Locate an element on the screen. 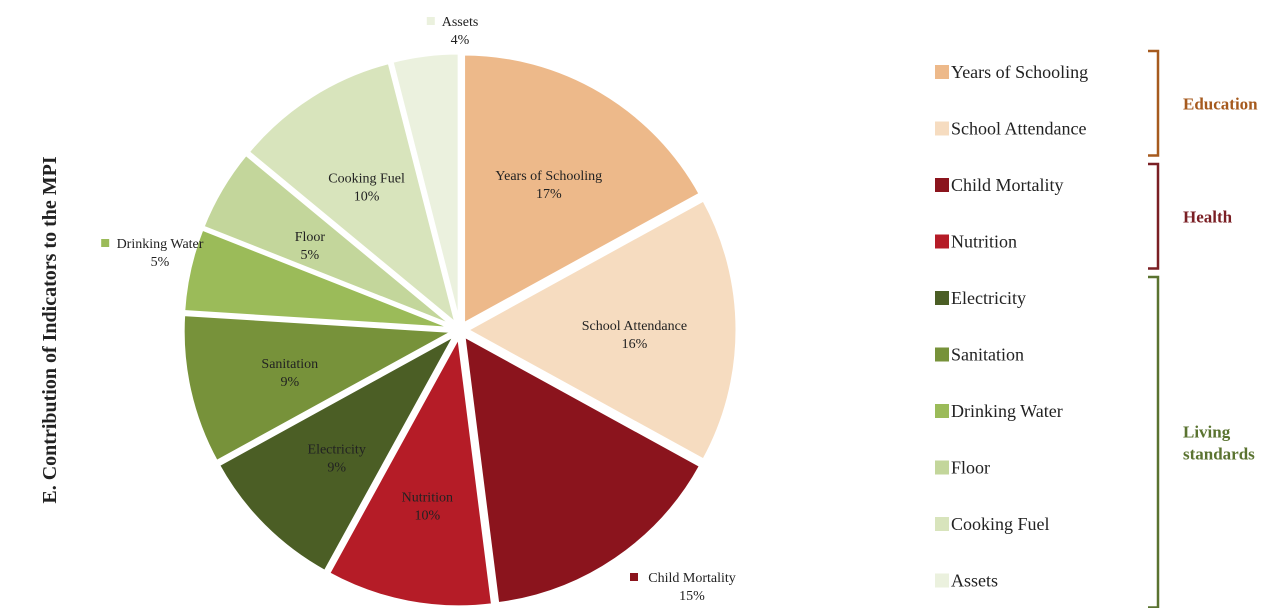  legend-label-floor: Floor is located at coordinates (970, 468).